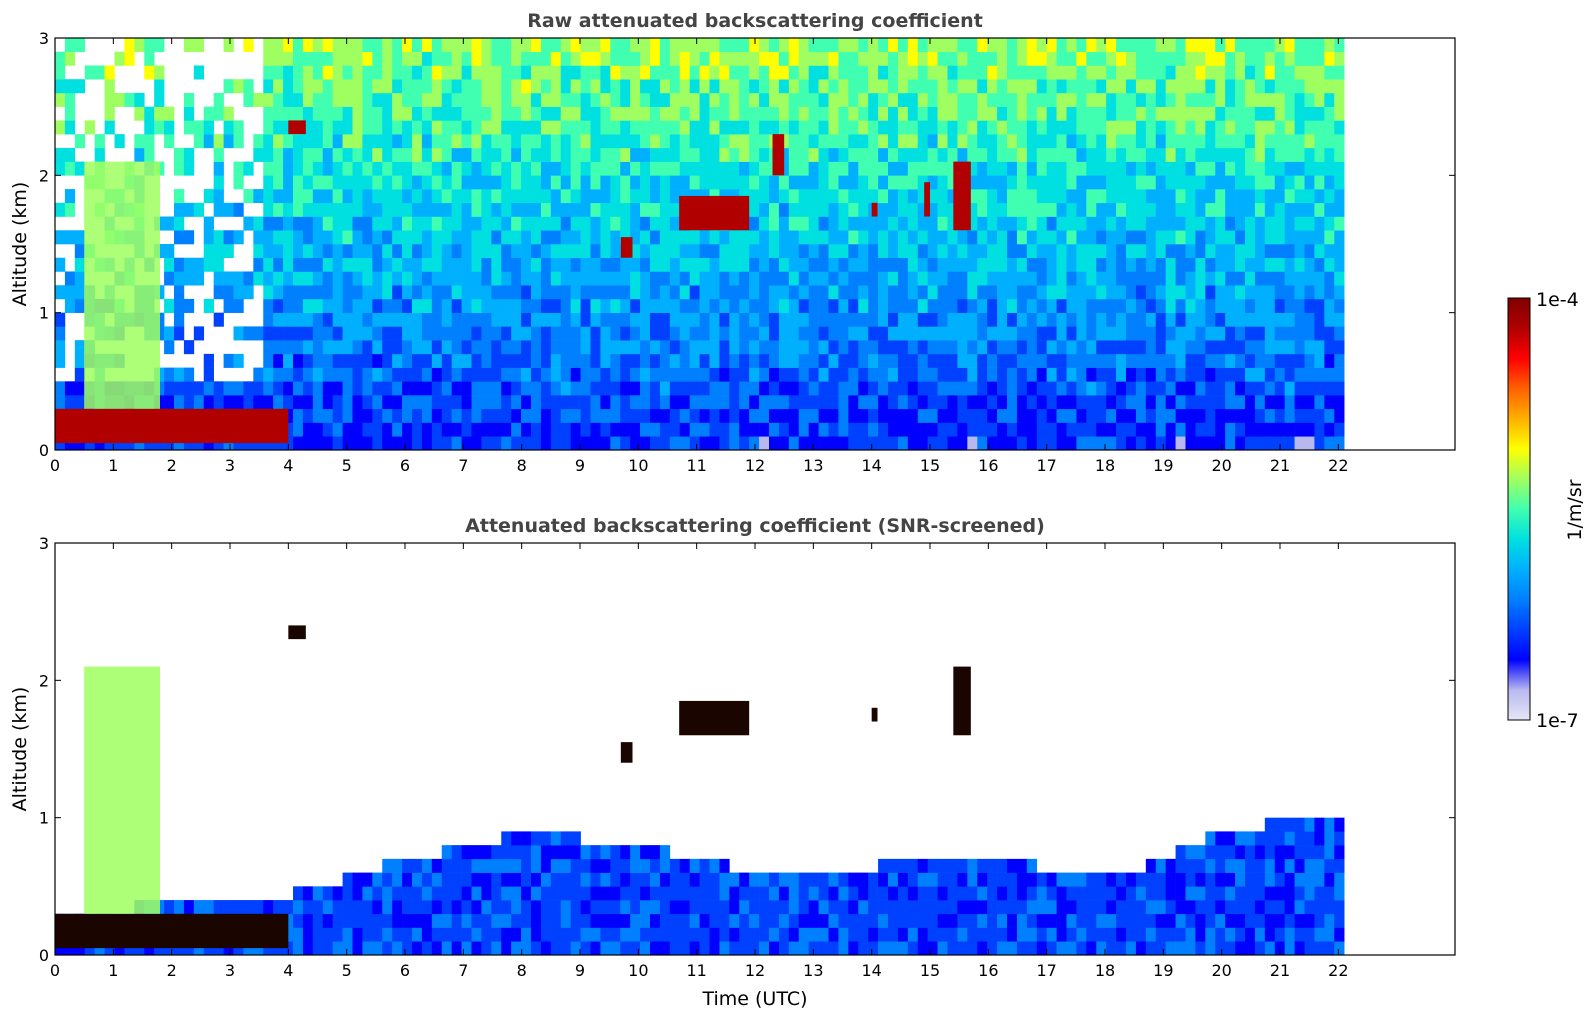 The image size is (1595, 1020). What do you see at coordinates (113, 465) in the screenshot?
I see `x-tick-label: 1` at bounding box center [113, 465].